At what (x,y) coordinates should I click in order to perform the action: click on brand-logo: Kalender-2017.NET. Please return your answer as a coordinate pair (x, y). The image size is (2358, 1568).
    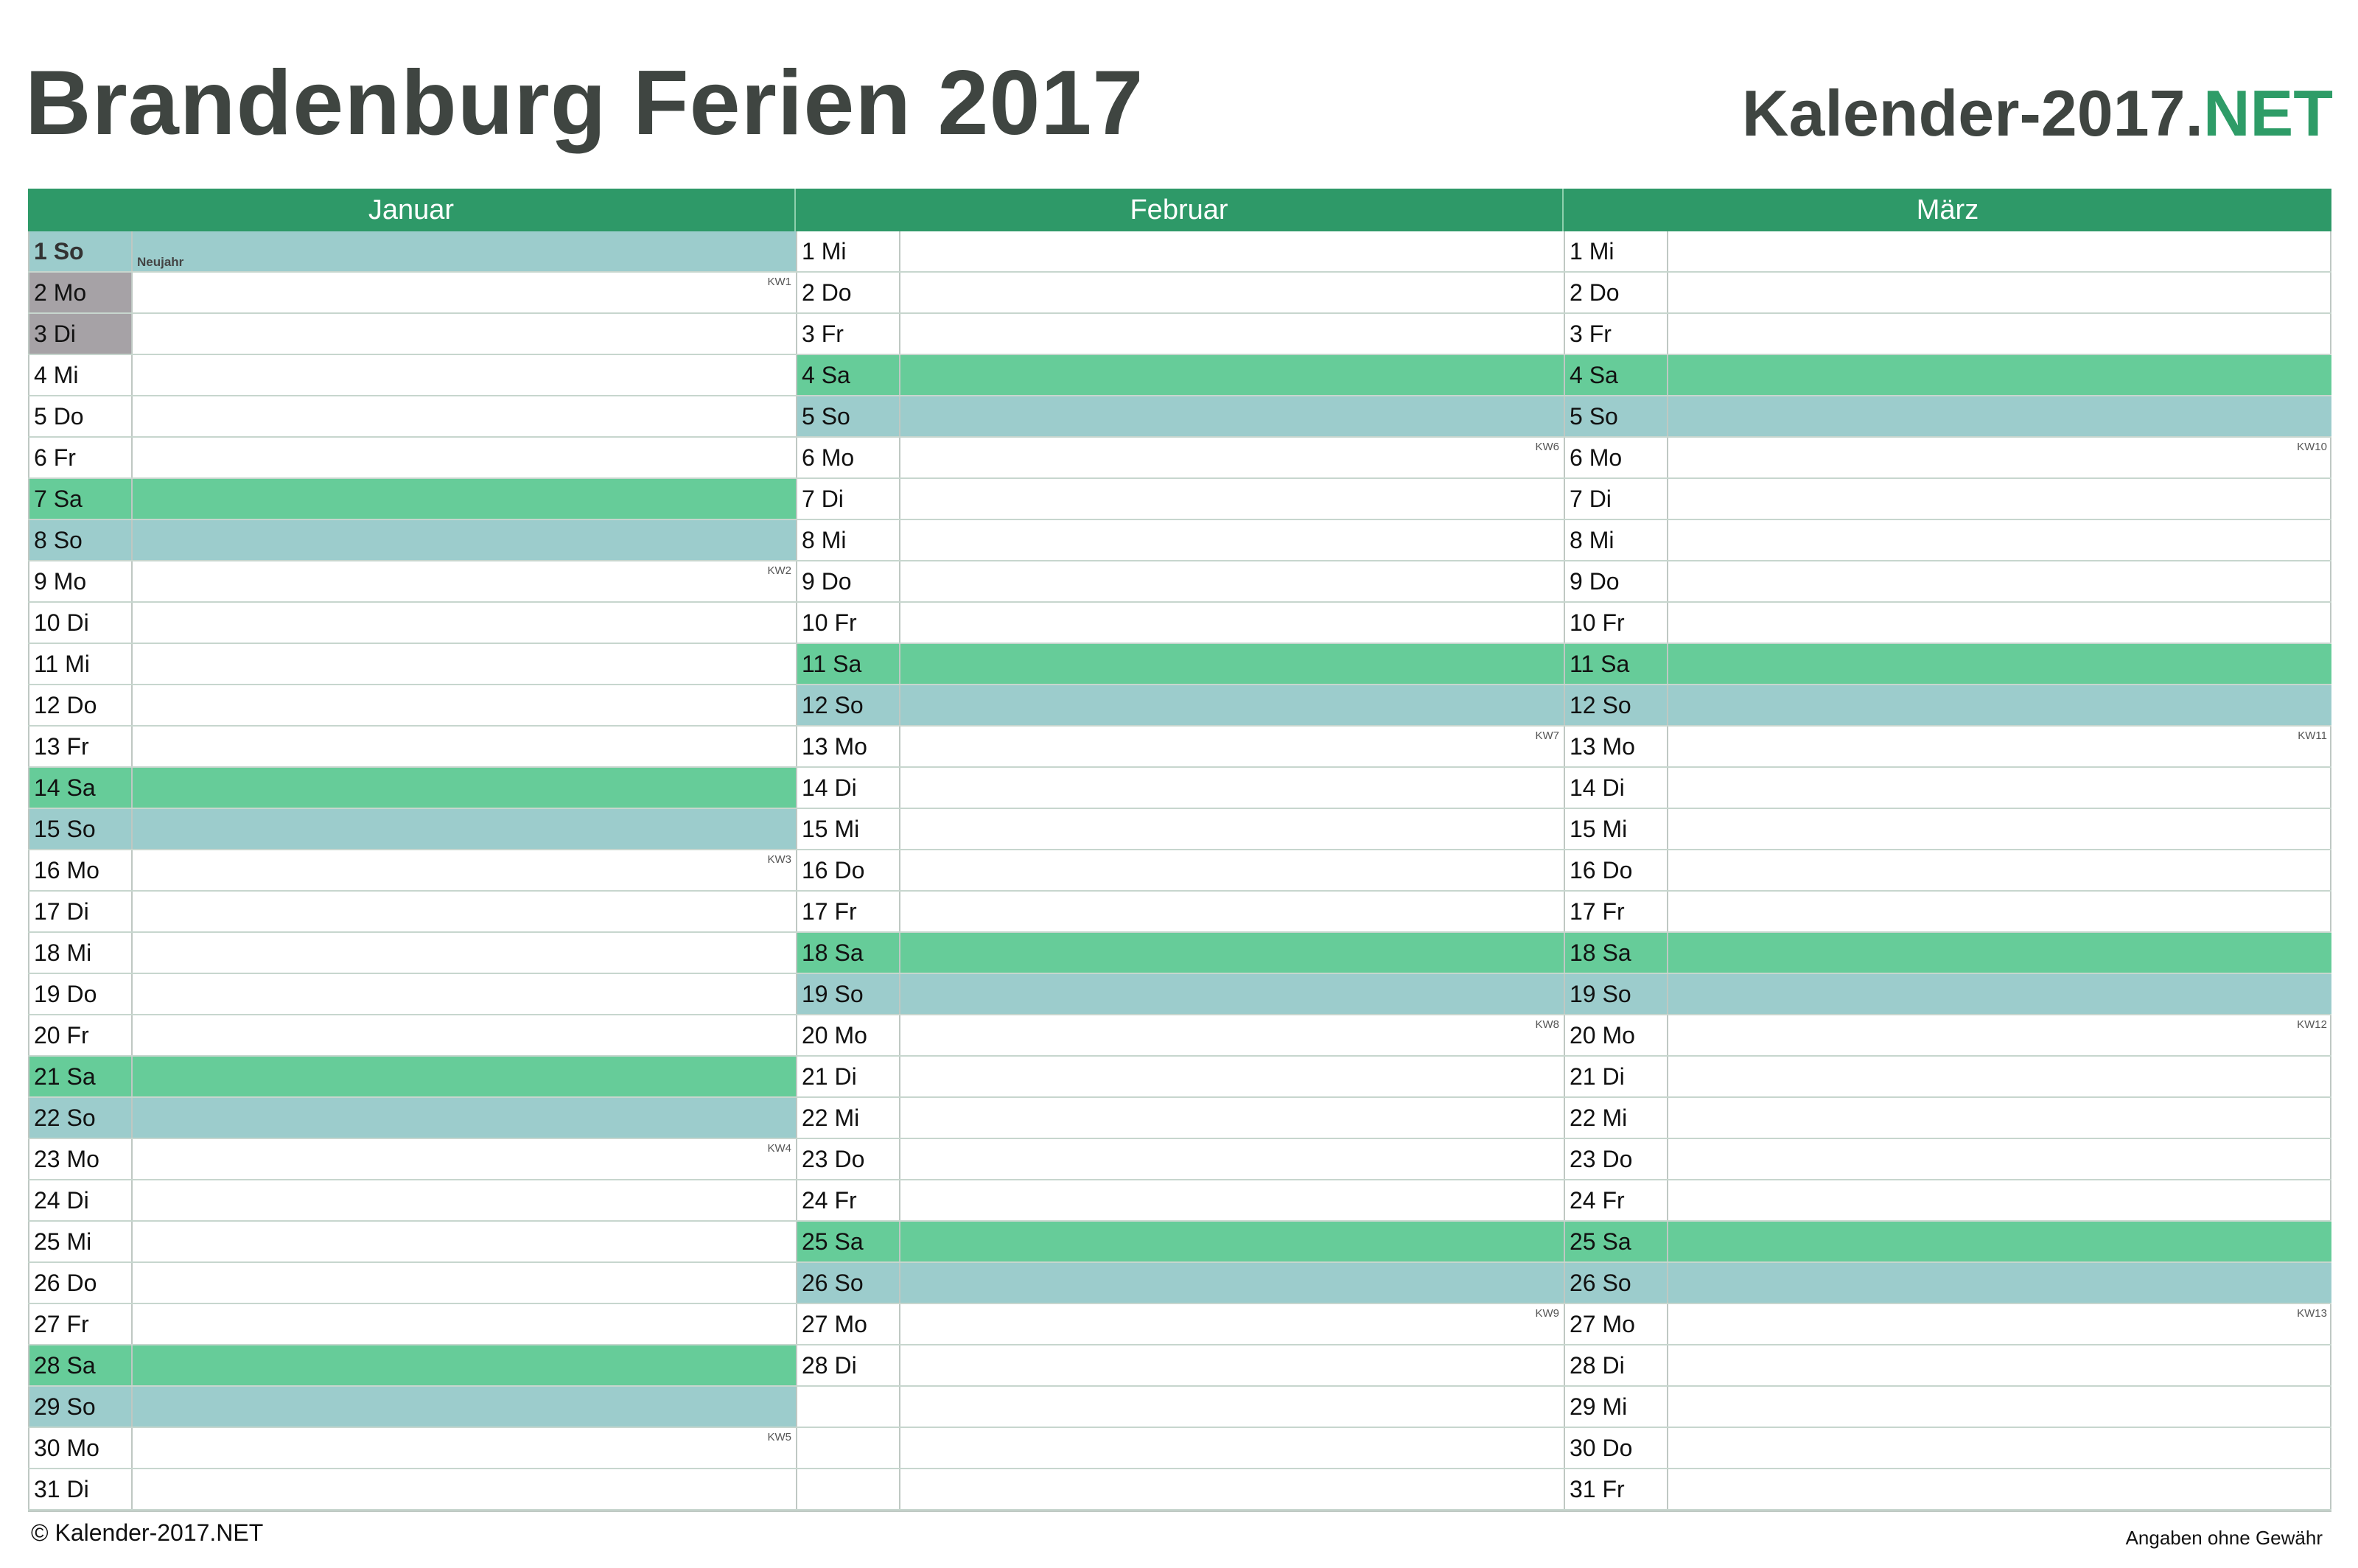
    Looking at the image, I should click on (2037, 114).